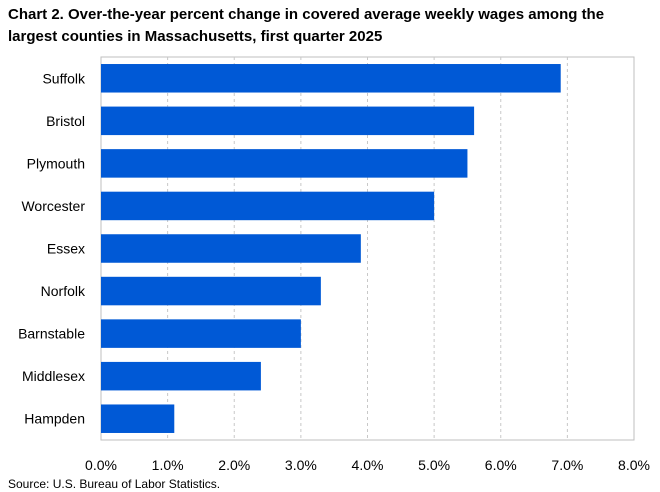 Image resolution: width=660 pixels, height=492 pixels. Describe the element at coordinates (101, 465) in the screenshot. I see `x-tick-label: 0.0%` at that location.